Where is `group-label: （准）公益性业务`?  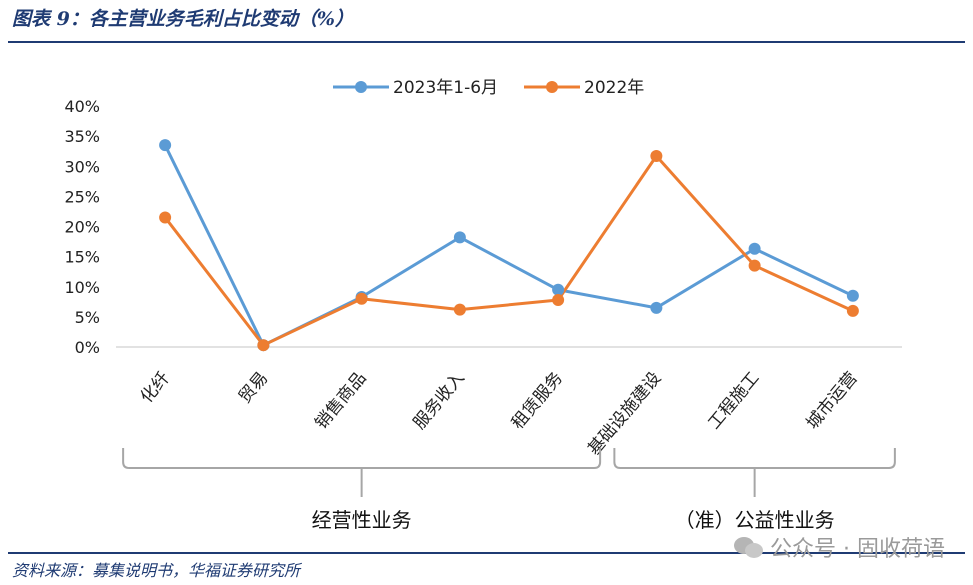 group-label: （准）公益性业务 is located at coordinates (755, 520).